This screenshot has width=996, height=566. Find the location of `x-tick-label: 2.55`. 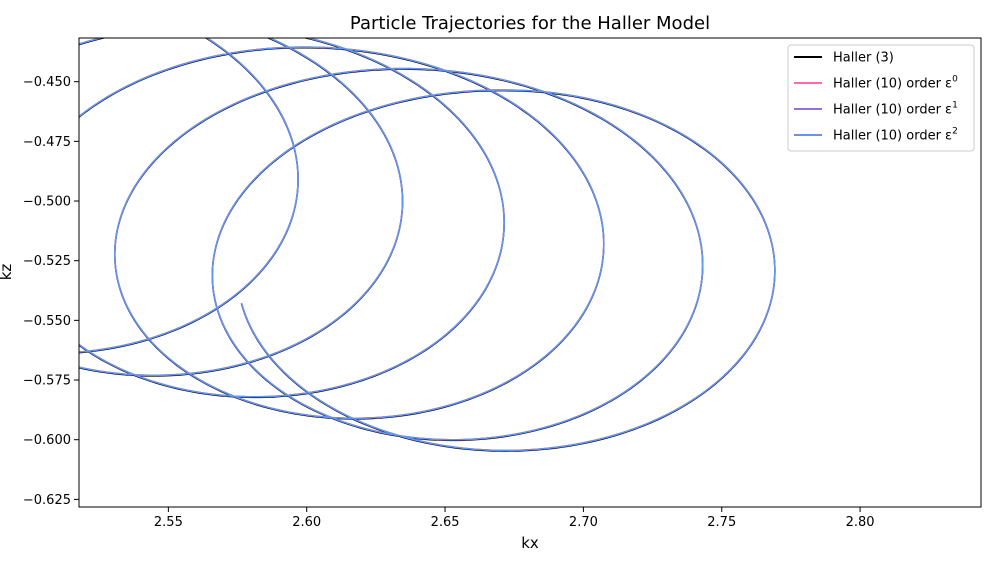

x-tick-label: 2.55 is located at coordinates (168, 522).